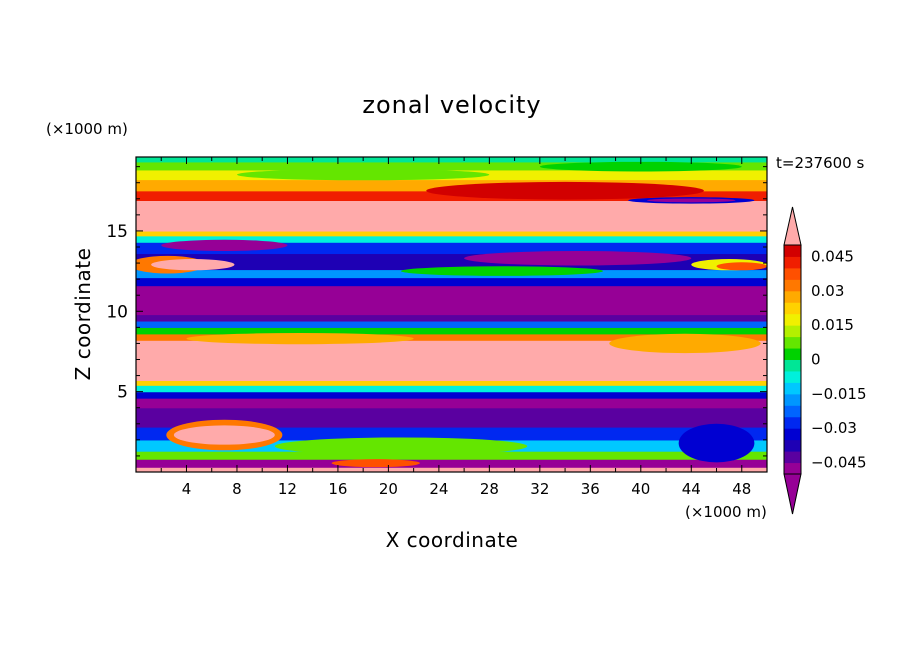 This screenshot has height=654, width=904. What do you see at coordinates (122, 393) in the screenshot?
I see `y-tick-label-5: 5` at bounding box center [122, 393].